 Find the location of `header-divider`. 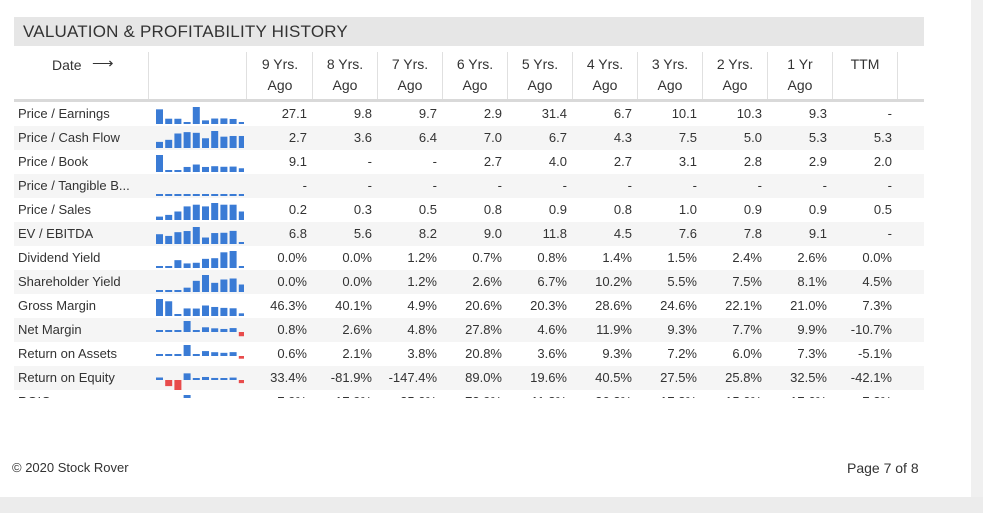

header-divider is located at coordinates (246, 75).